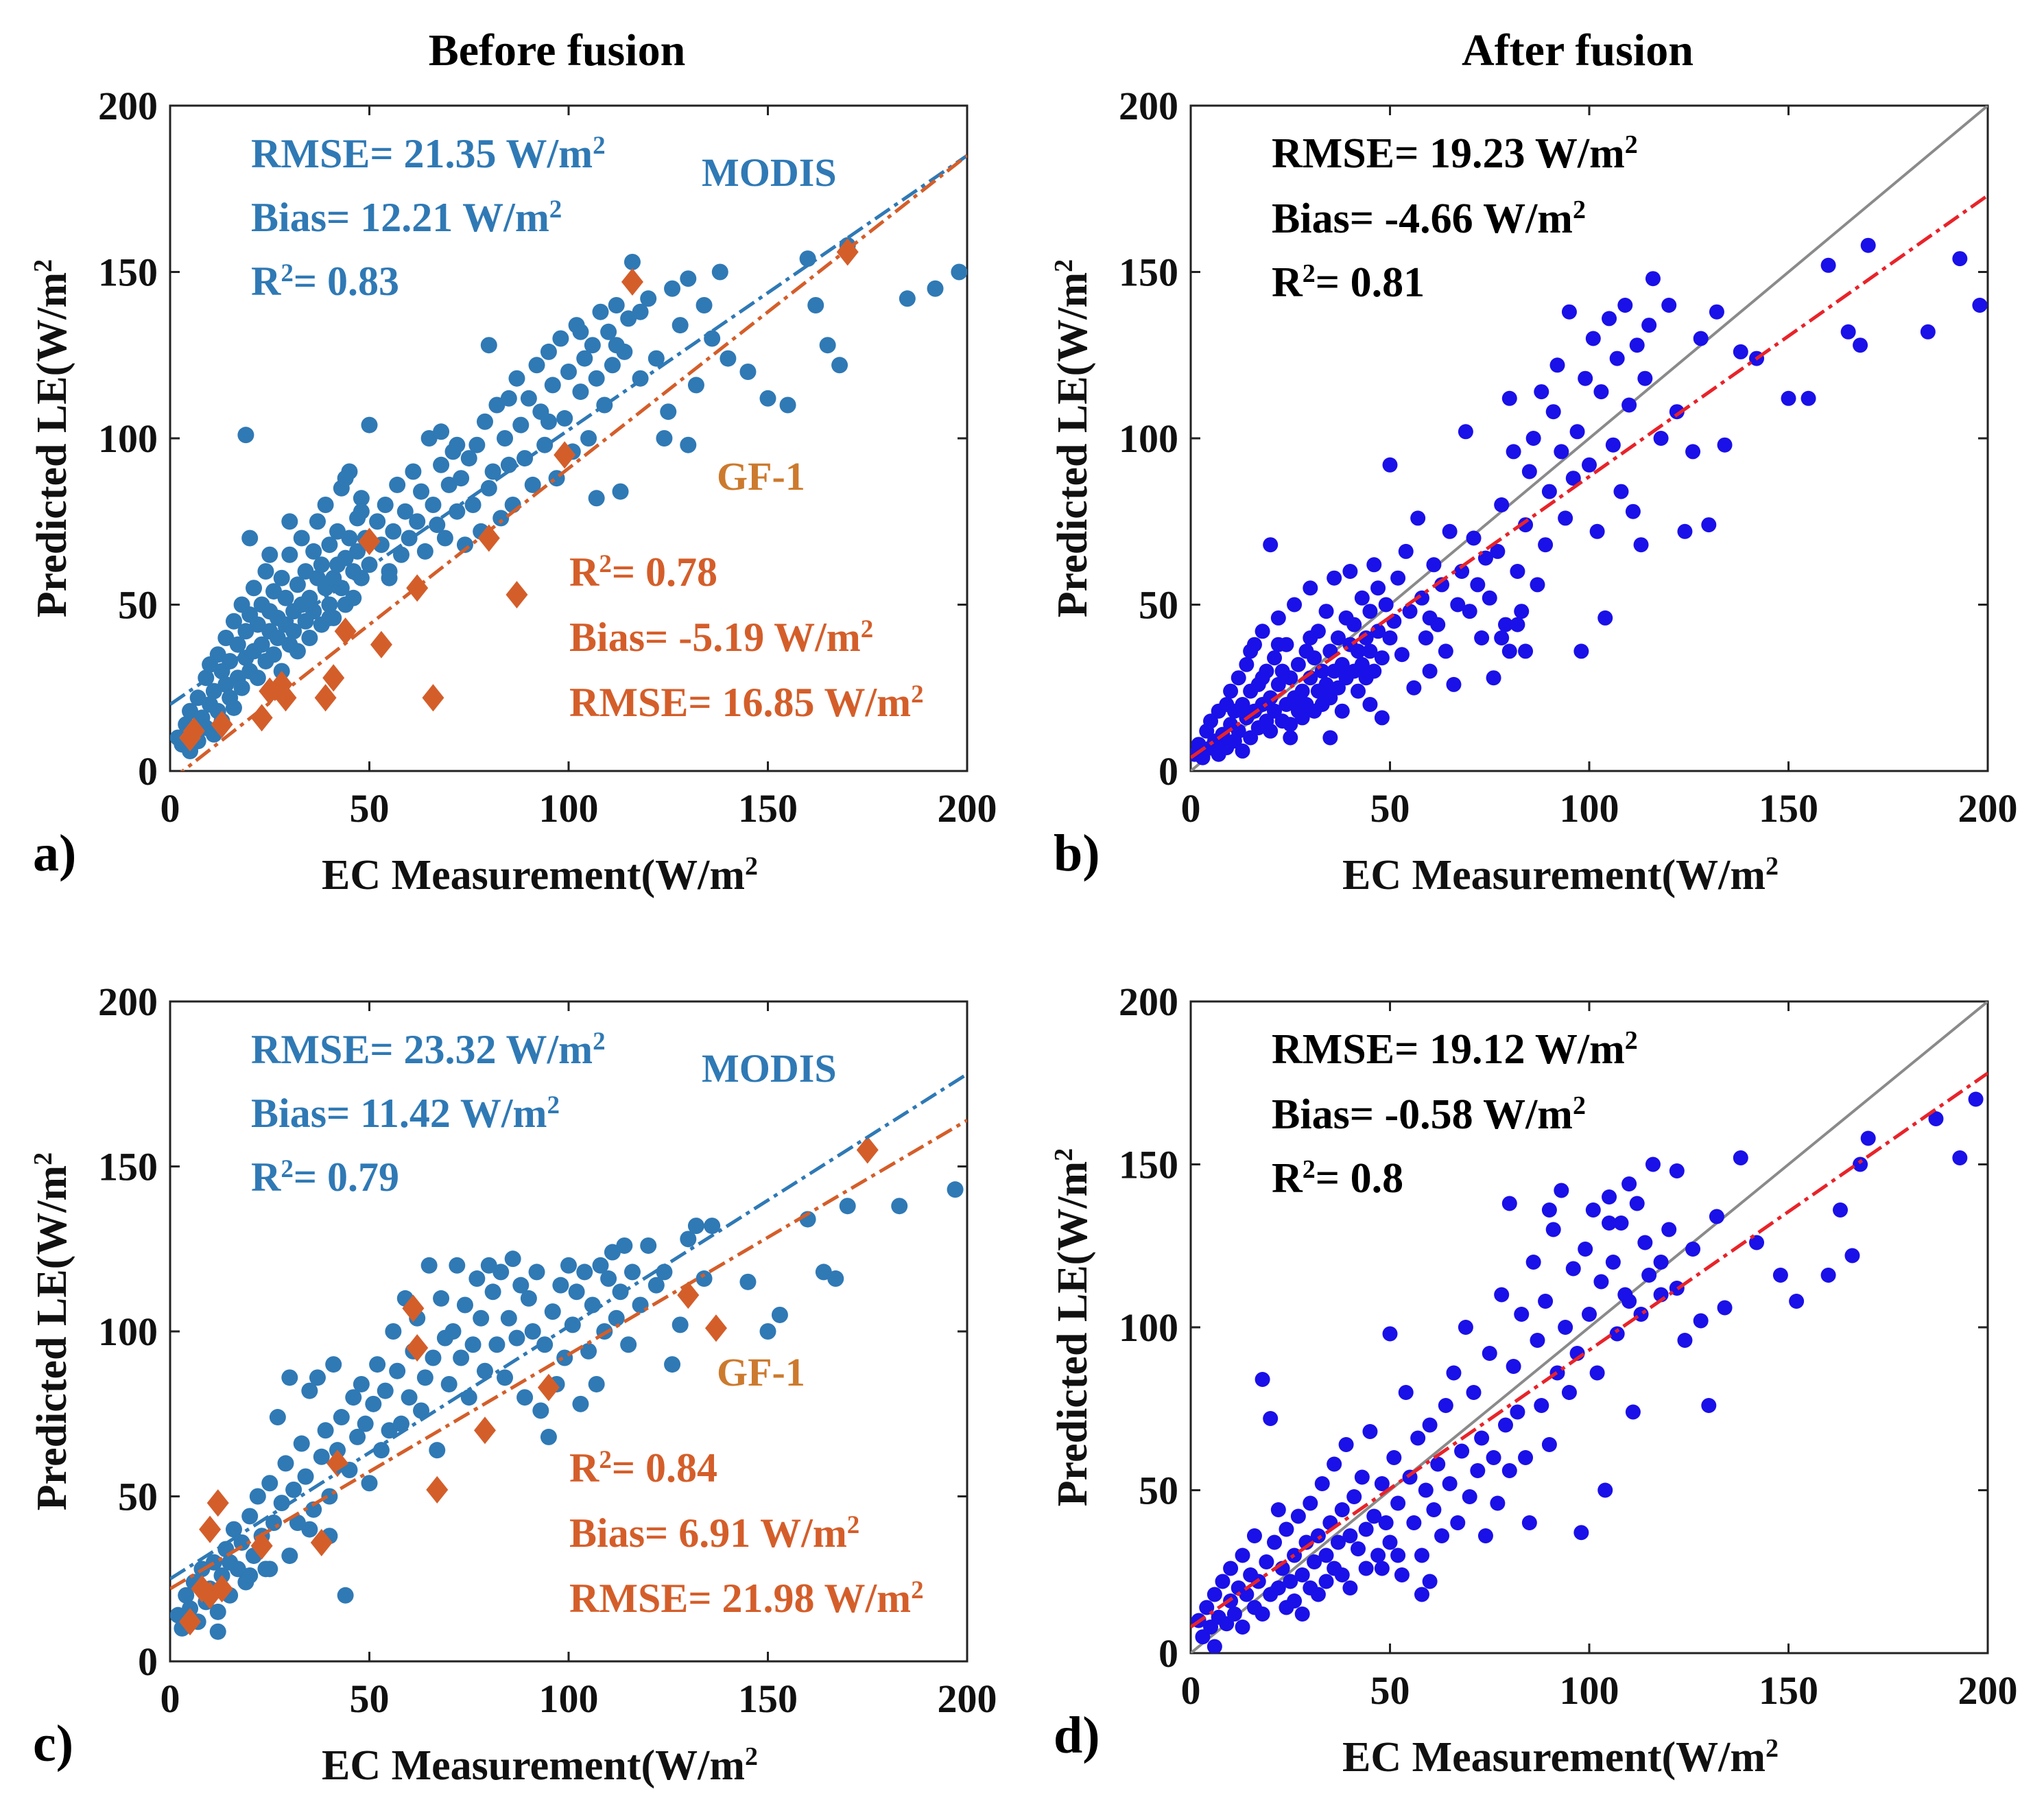 This screenshot has width=2044, height=1815. What do you see at coordinates (429, 1049) in the screenshot?
I see `modis-rmse: RMSE= 23.32 W/m2` at bounding box center [429, 1049].